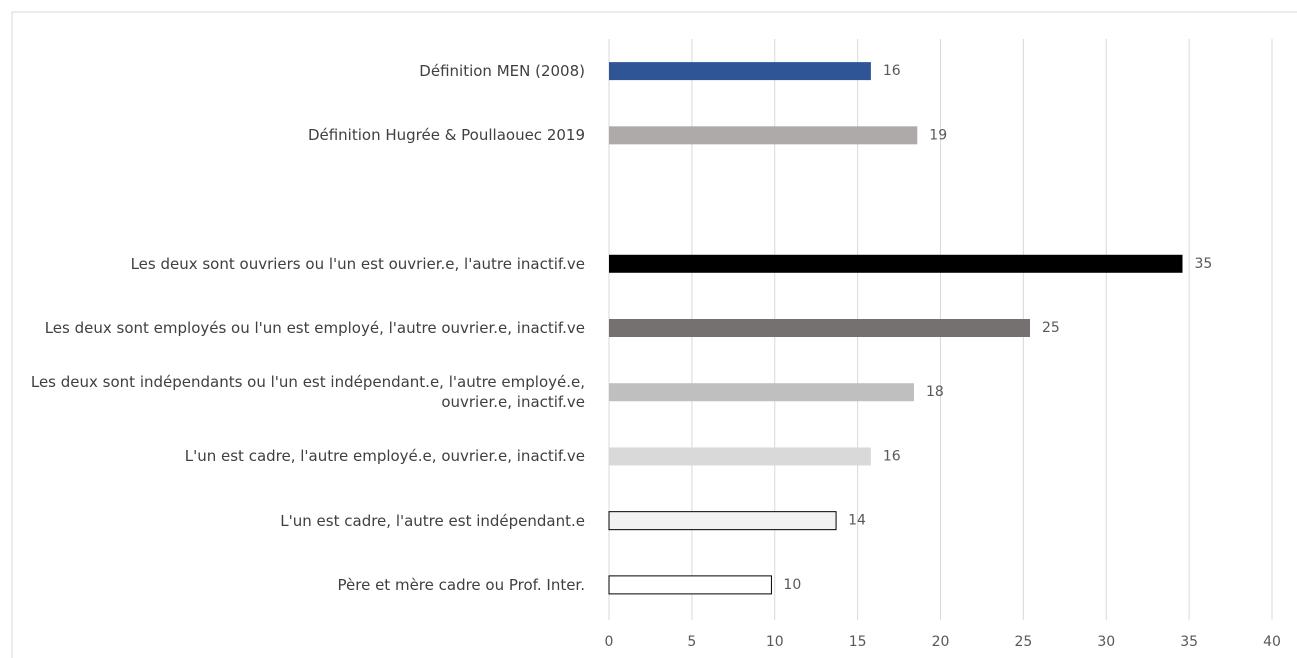 The image size is (1297, 658). Describe the element at coordinates (941, 642) in the screenshot. I see `x-tick-label: 20` at that location.